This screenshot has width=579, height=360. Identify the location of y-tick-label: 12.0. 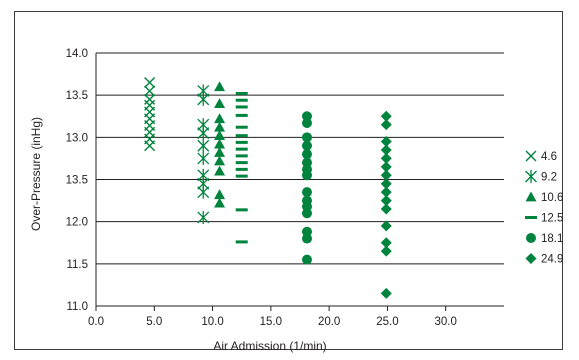
(77, 223).